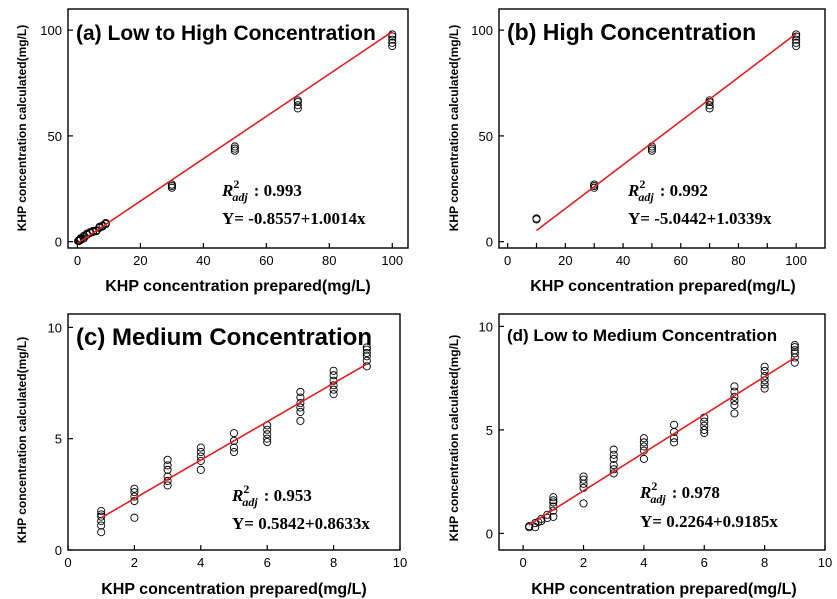 This screenshot has height=599, width=837. What do you see at coordinates (738, 260) in the screenshot?
I see `x-tick-label: 80` at bounding box center [738, 260].